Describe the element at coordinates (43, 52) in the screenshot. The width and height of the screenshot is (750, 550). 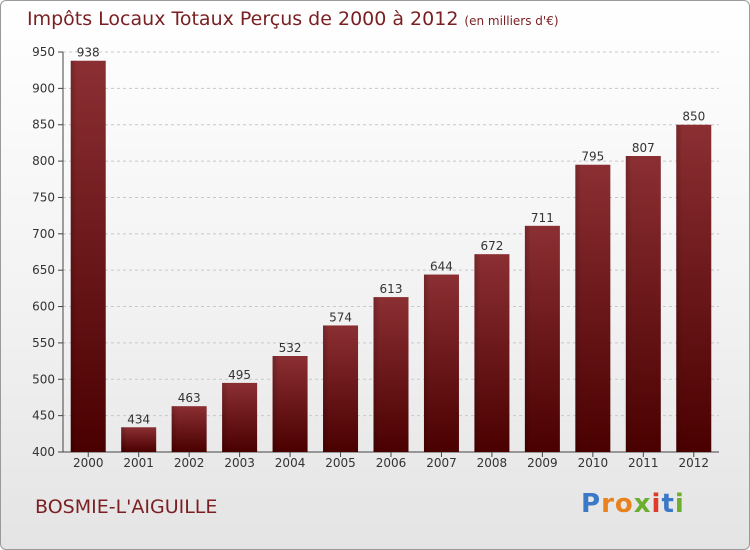
I see `y-tick-label: 950` at that location.